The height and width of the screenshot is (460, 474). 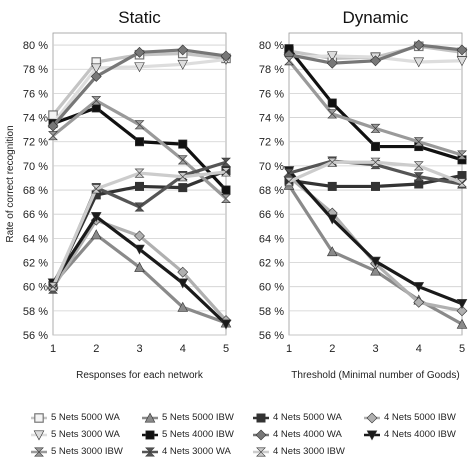 What do you see at coordinates (271, 215) in the screenshot?
I see `chart-2-y-tick-label: 66 %` at bounding box center [271, 215].